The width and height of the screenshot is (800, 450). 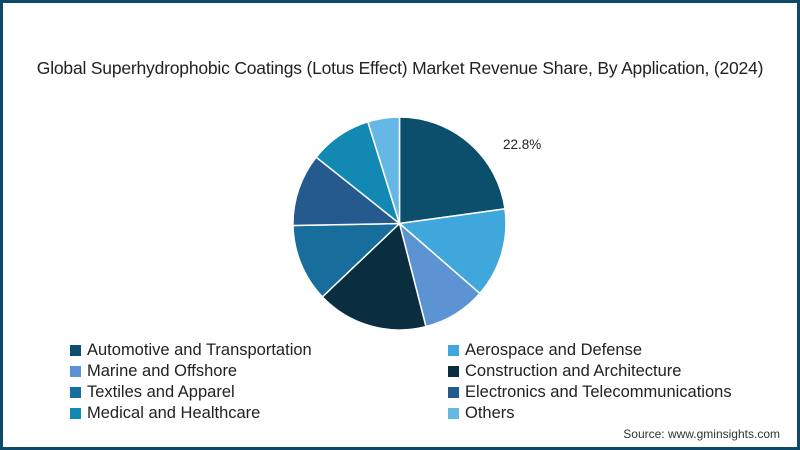 What do you see at coordinates (174, 412) in the screenshot?
I see `legend-label: Medical and Healthcare` at bounding box center [174, 412].